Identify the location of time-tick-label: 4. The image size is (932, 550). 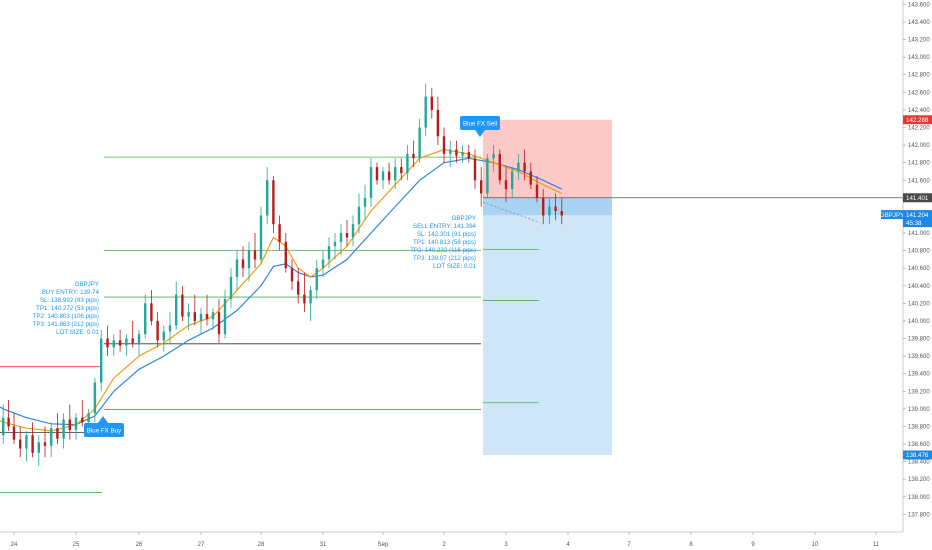
(568, 545).